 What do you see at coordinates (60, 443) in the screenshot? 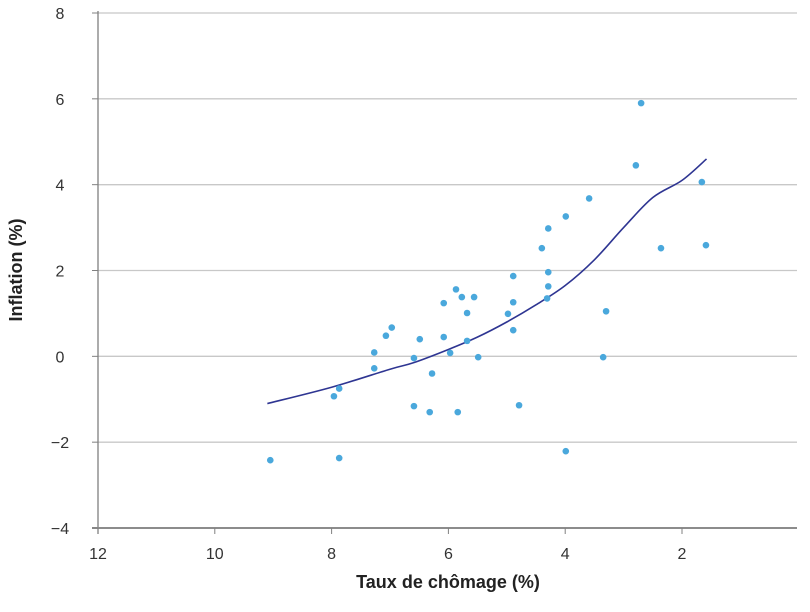
I see `y-tick-label: −2` at bounding box center [60, 443].